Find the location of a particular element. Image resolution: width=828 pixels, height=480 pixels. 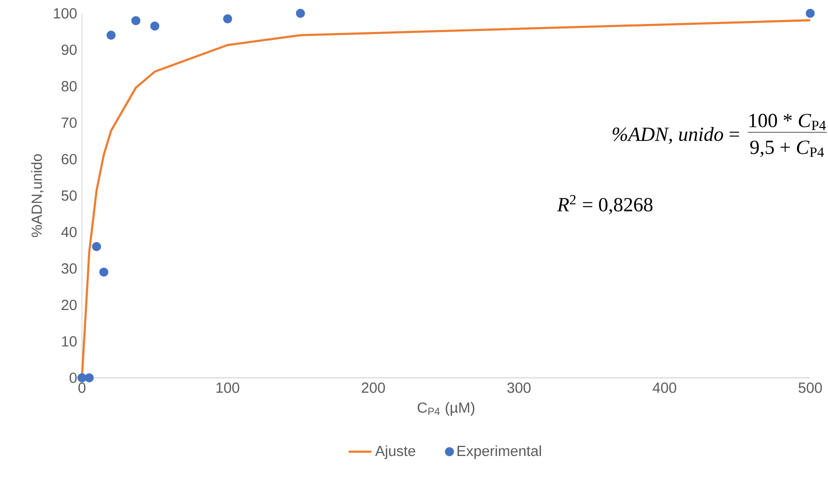

annotation: %ADN, unido = is located at coordinates (675, 135).